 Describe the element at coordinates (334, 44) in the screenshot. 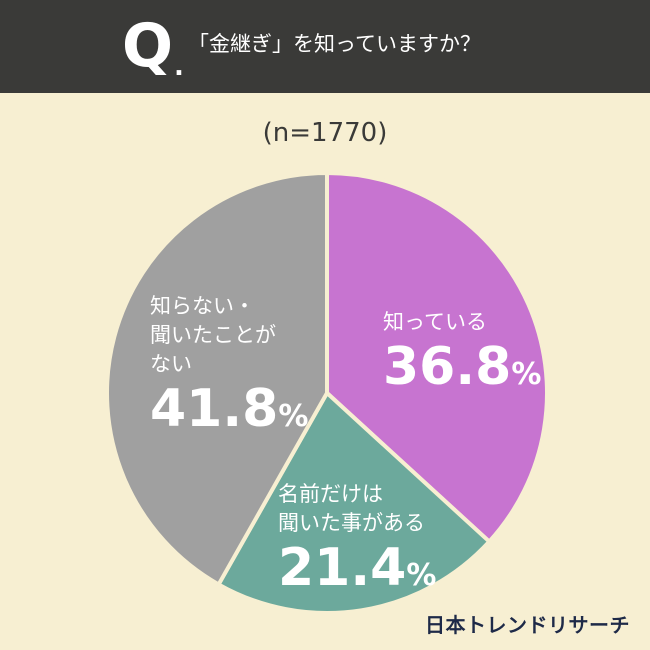

I see `question-text: 「金継ぎ」を知っていますか？` at that location.